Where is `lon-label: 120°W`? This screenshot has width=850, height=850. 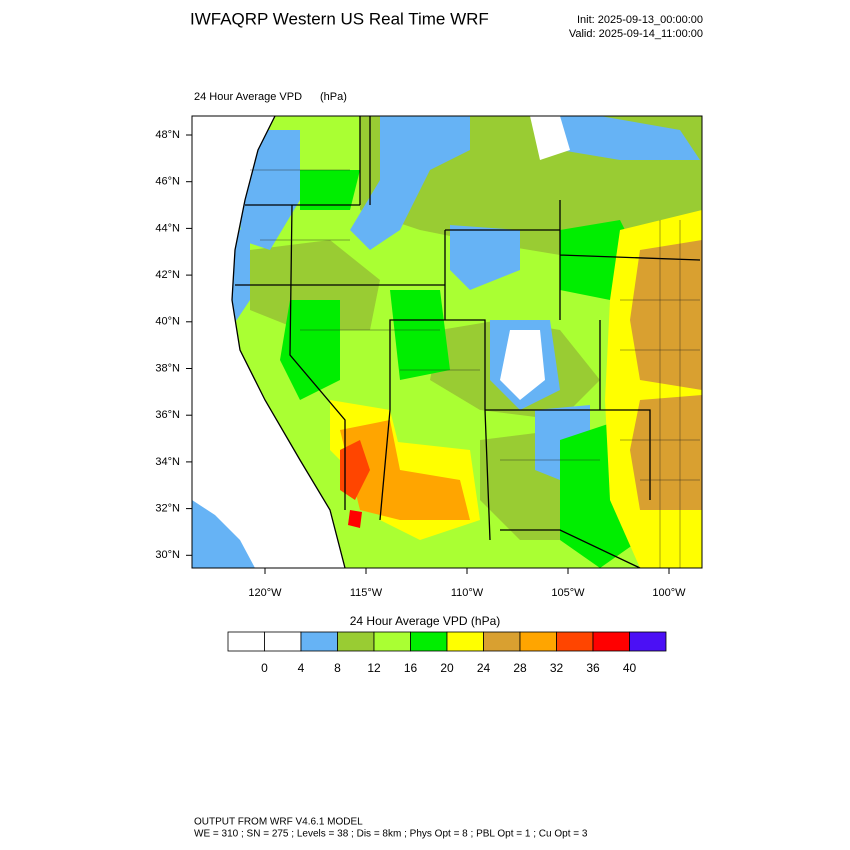 lon-label: 120°W is located at coordinates (265, 593).